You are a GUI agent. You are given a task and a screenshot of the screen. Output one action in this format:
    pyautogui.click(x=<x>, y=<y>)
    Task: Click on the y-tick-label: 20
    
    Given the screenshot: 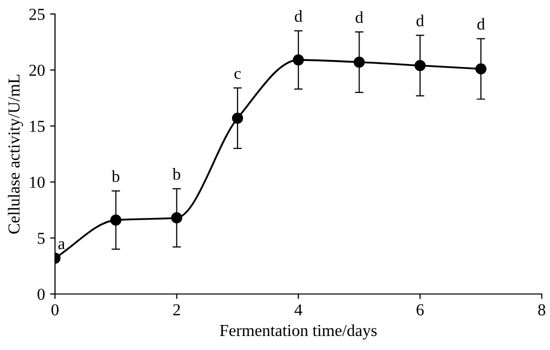 What is the action you would take?
    pyautogui.click(x=37, y=70)
    